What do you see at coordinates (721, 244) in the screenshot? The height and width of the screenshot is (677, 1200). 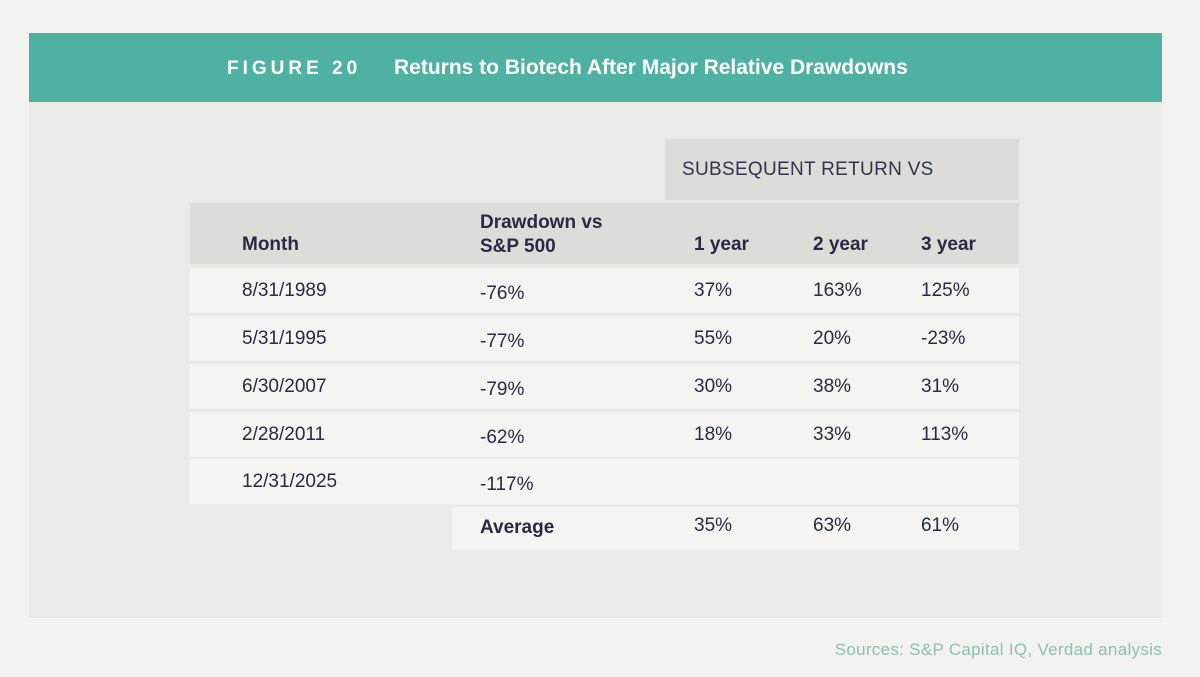 I see `column-header-1-year: 1 year` at bounding box center [721, 244].